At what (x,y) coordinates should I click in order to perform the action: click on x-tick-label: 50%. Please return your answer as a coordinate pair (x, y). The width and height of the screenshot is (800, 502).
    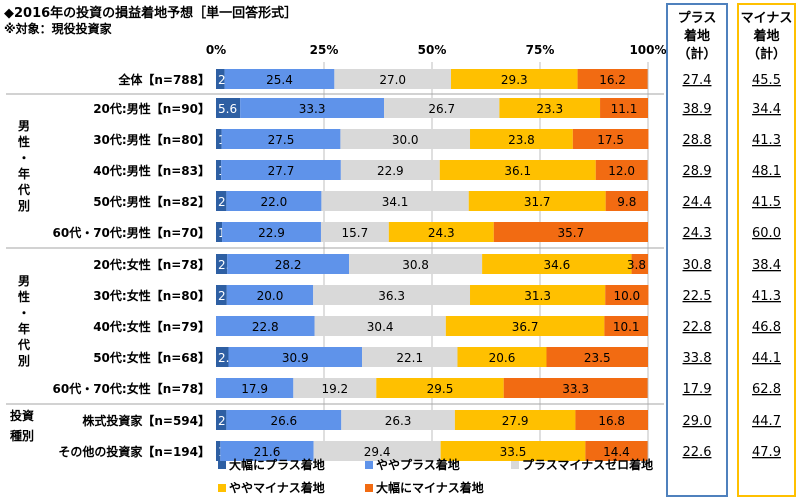
    Looking at the image, I should click on (432, 50).